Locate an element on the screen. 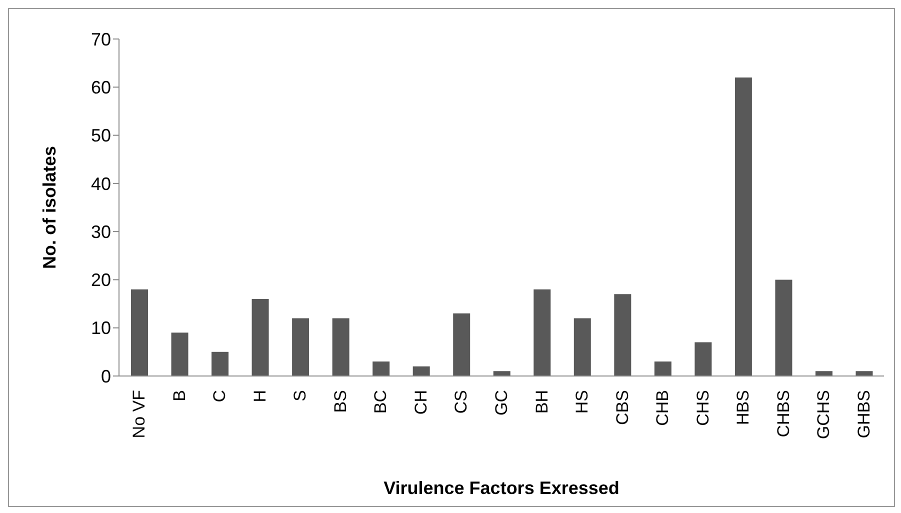 The image size is (901, 513). x-tick-label: BC is located at coordinates (380, 402).